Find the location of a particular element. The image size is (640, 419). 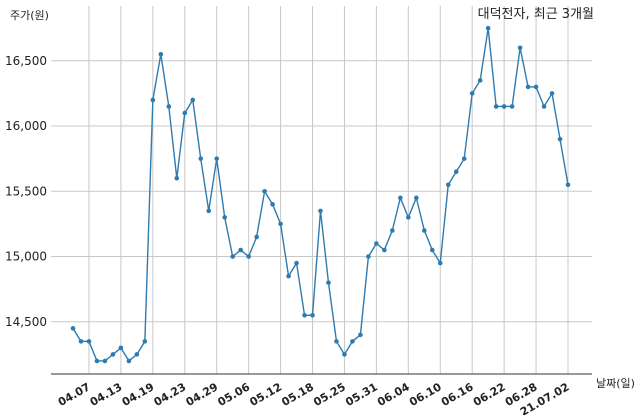

y-tick-label: 15,500 is located at coordinates (26, 191).